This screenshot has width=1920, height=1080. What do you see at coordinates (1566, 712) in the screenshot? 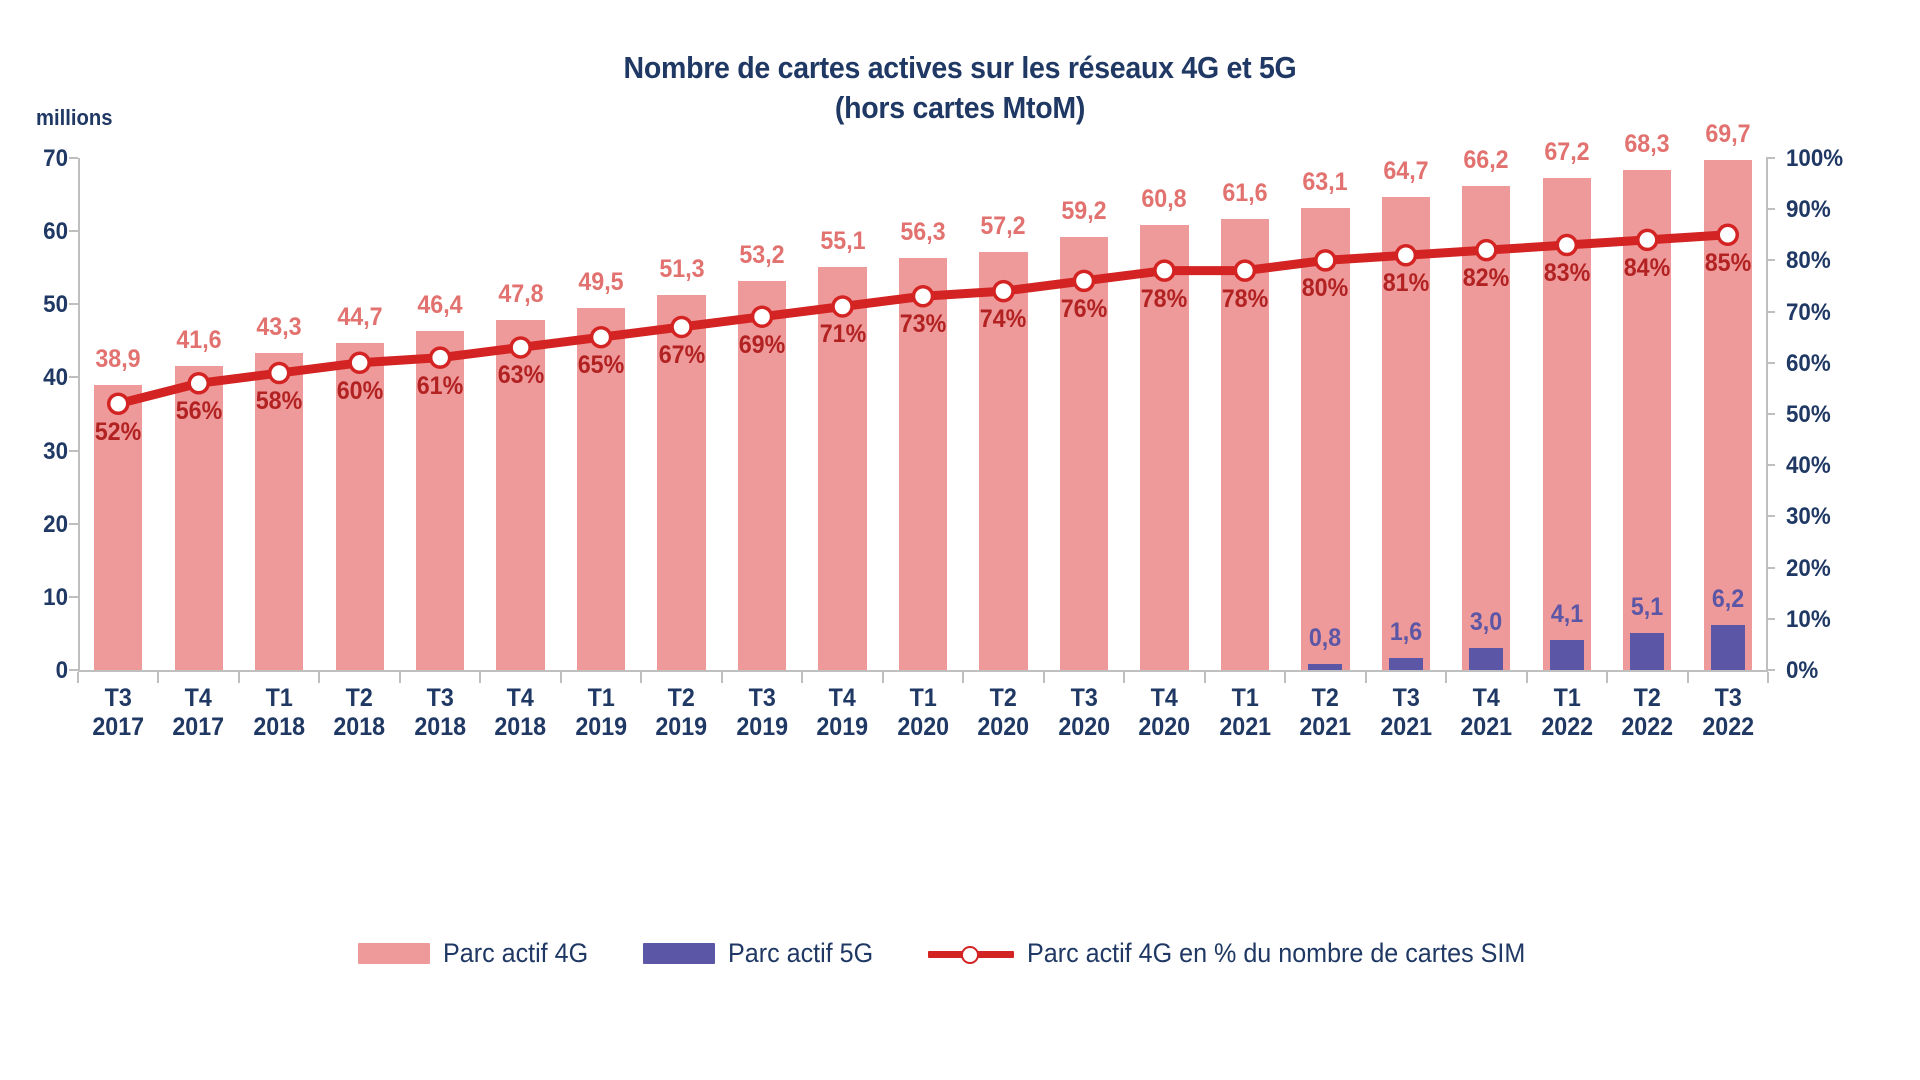
I see `x-axis-tick-label: T1 2022` at bounding box center [1566, 712].